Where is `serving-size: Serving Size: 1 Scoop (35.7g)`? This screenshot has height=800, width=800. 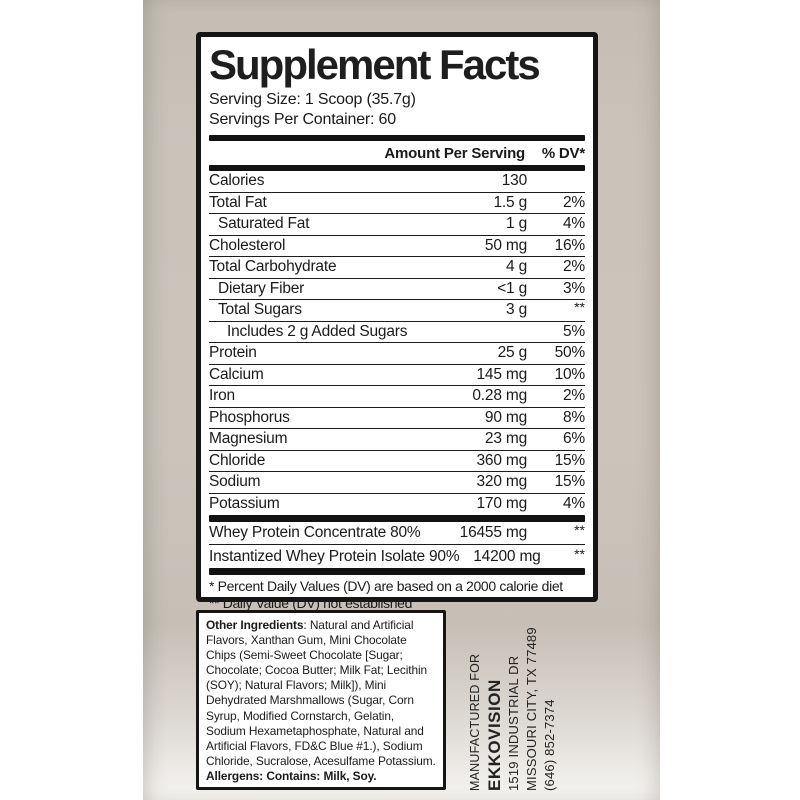 serving-size: Serving Size: 1 Scoop (35.7g) is located at coordinates (312, 99).